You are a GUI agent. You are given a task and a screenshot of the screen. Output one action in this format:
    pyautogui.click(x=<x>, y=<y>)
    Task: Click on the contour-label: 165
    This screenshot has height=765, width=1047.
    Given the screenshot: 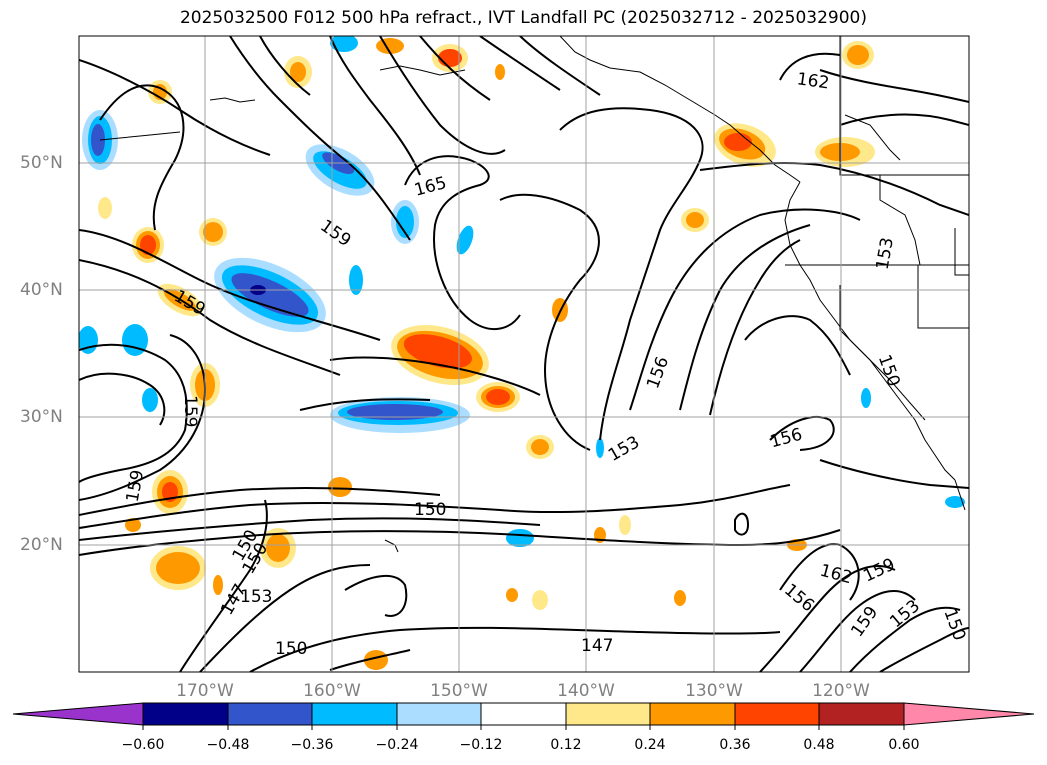 What is the action you would take?
    pyautogui.click(x=430, y=187)
    